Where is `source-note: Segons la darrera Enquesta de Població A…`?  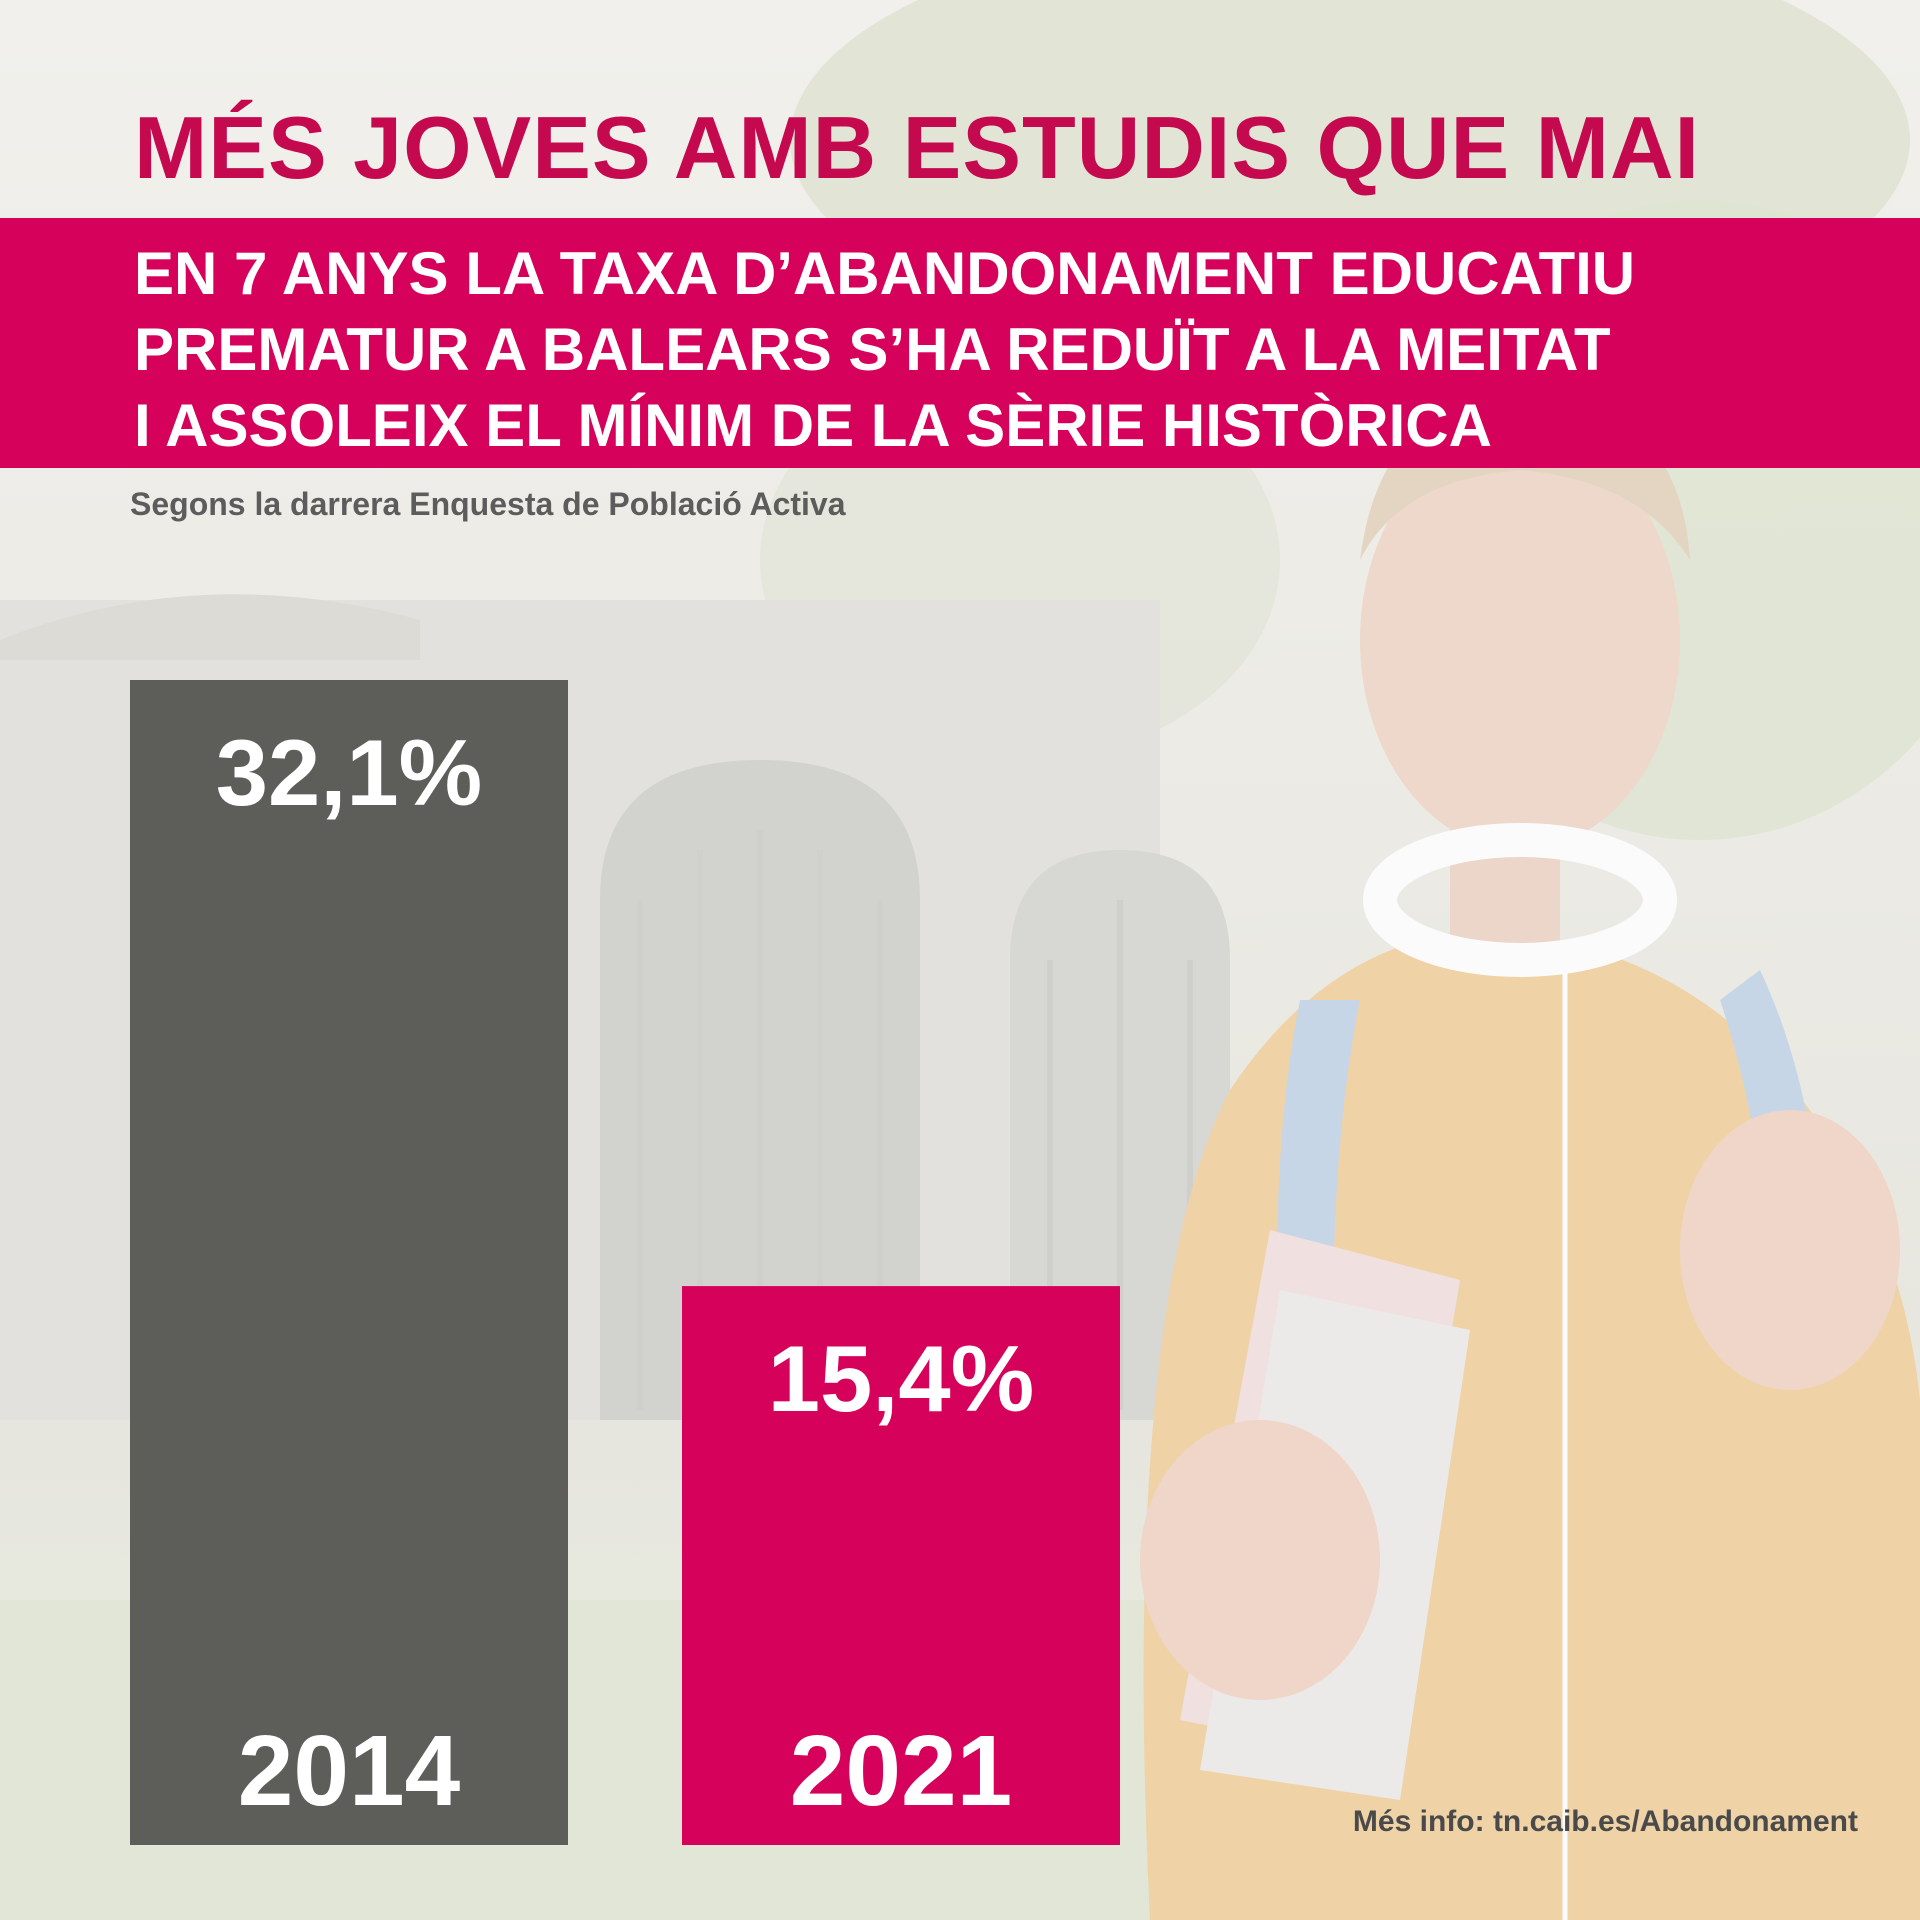
source-note: Segons la darrera Enquesta de Població A… is located at coordinates (488, 504).